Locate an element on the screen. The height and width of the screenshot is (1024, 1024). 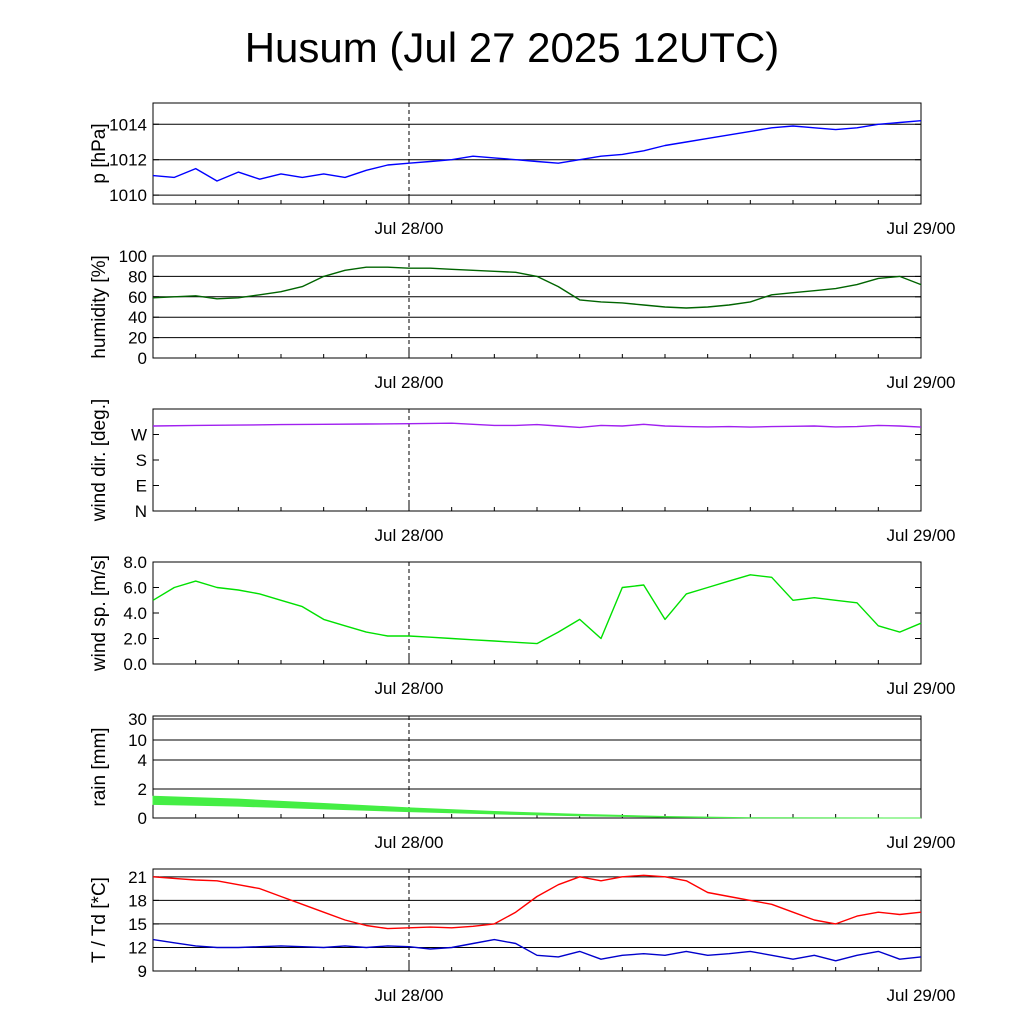
y-tick-label: 18 is located at coordinates (137, 900).